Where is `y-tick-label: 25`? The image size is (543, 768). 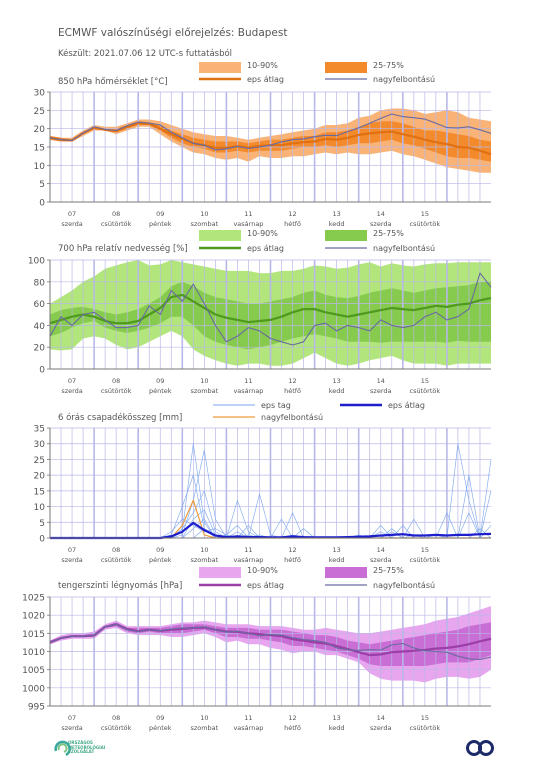 y-tick-label: 25 is located at coordinates (39, 461).